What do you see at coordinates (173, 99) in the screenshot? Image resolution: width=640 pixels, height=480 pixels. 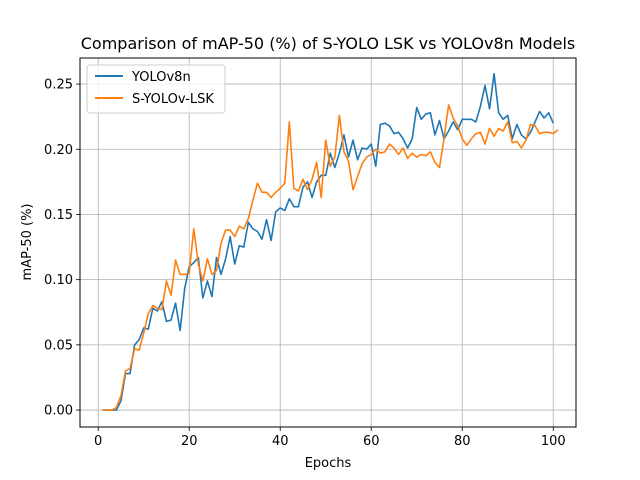 I see `legend-label-s-yolov-lsk: S-YOLOv-LSK` at bounding box center [173, 99].